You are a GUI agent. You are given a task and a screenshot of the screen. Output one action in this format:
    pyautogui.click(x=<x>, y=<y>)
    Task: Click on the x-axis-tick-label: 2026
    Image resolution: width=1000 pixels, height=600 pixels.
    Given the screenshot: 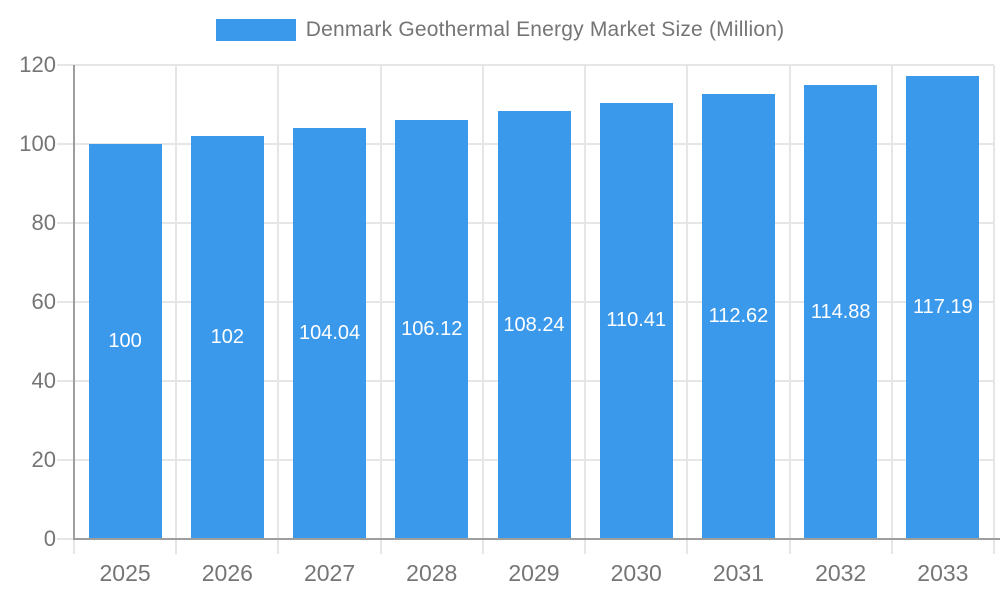 What is the action you would take?
    pyautogui.click(x=227, y=573)
    